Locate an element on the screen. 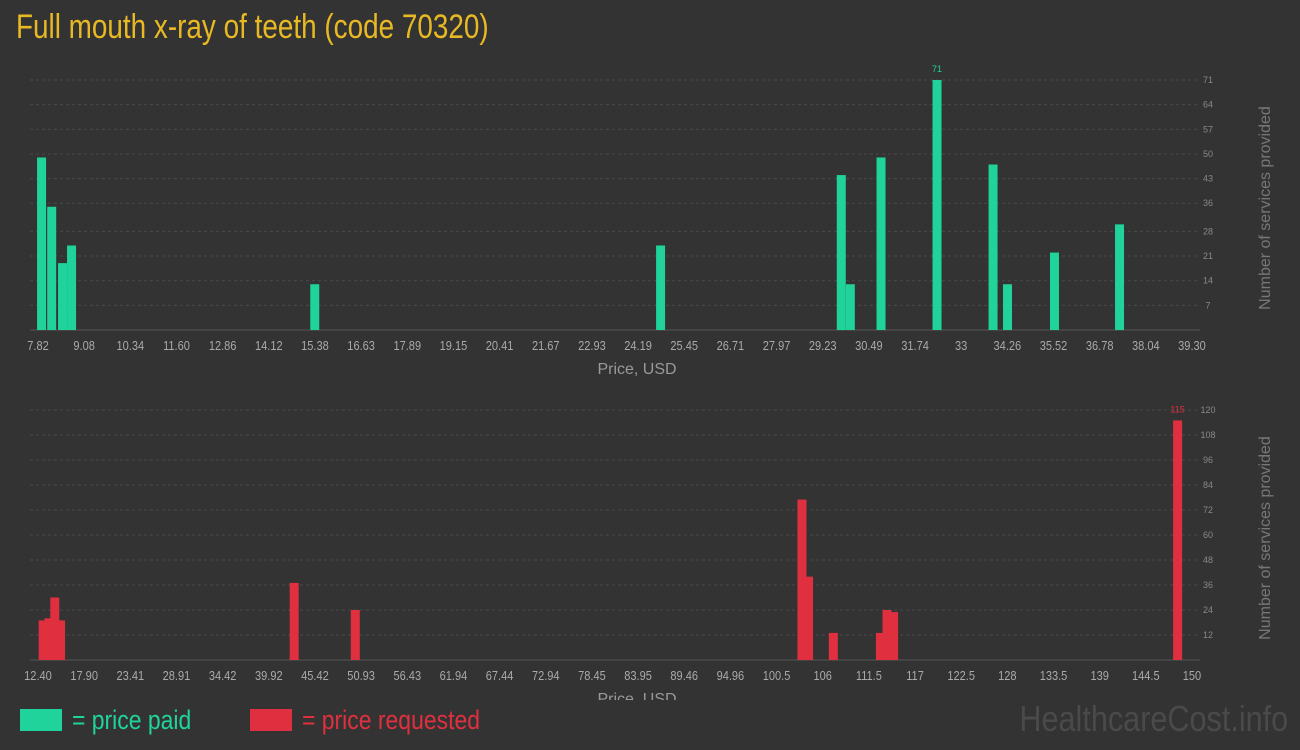 The height and width of the screenshot is (750, 1300). x-tick-label: 7.82 is located at coordinates (38, 345).